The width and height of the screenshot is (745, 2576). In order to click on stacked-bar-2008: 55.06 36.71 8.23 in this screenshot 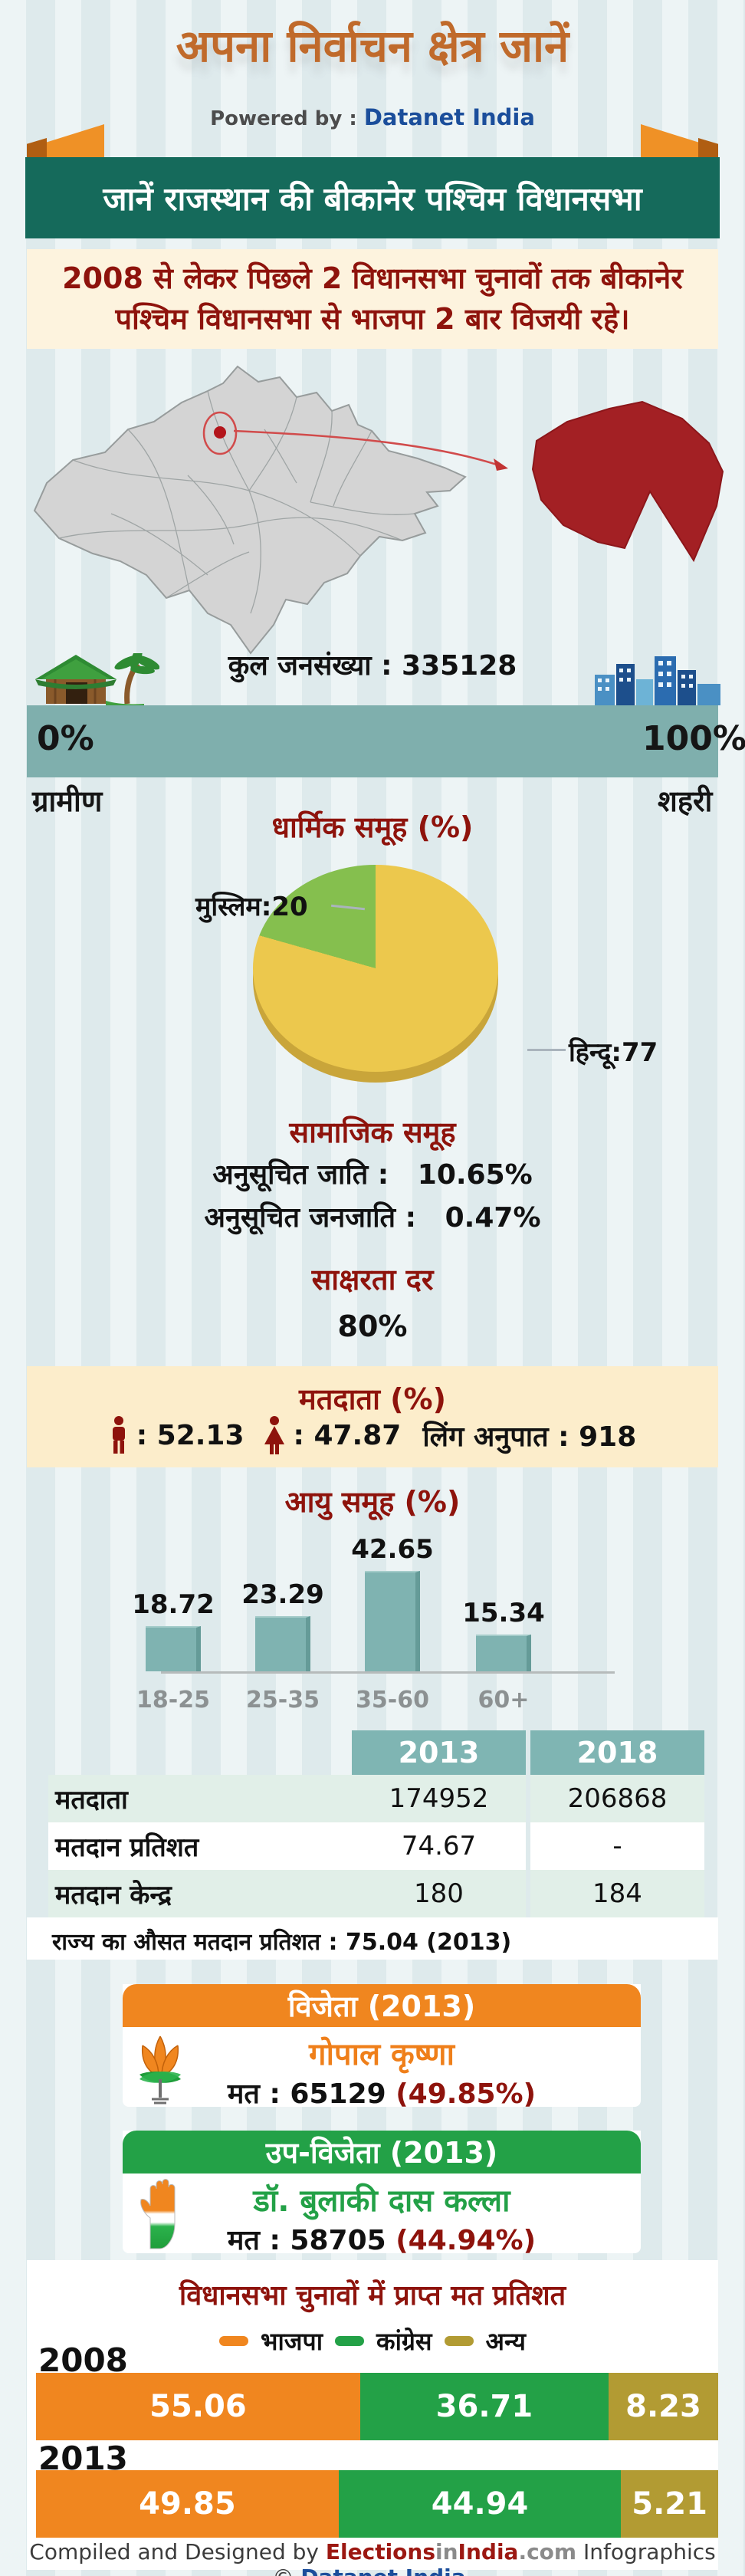, I will do `click(377, 2407)`.